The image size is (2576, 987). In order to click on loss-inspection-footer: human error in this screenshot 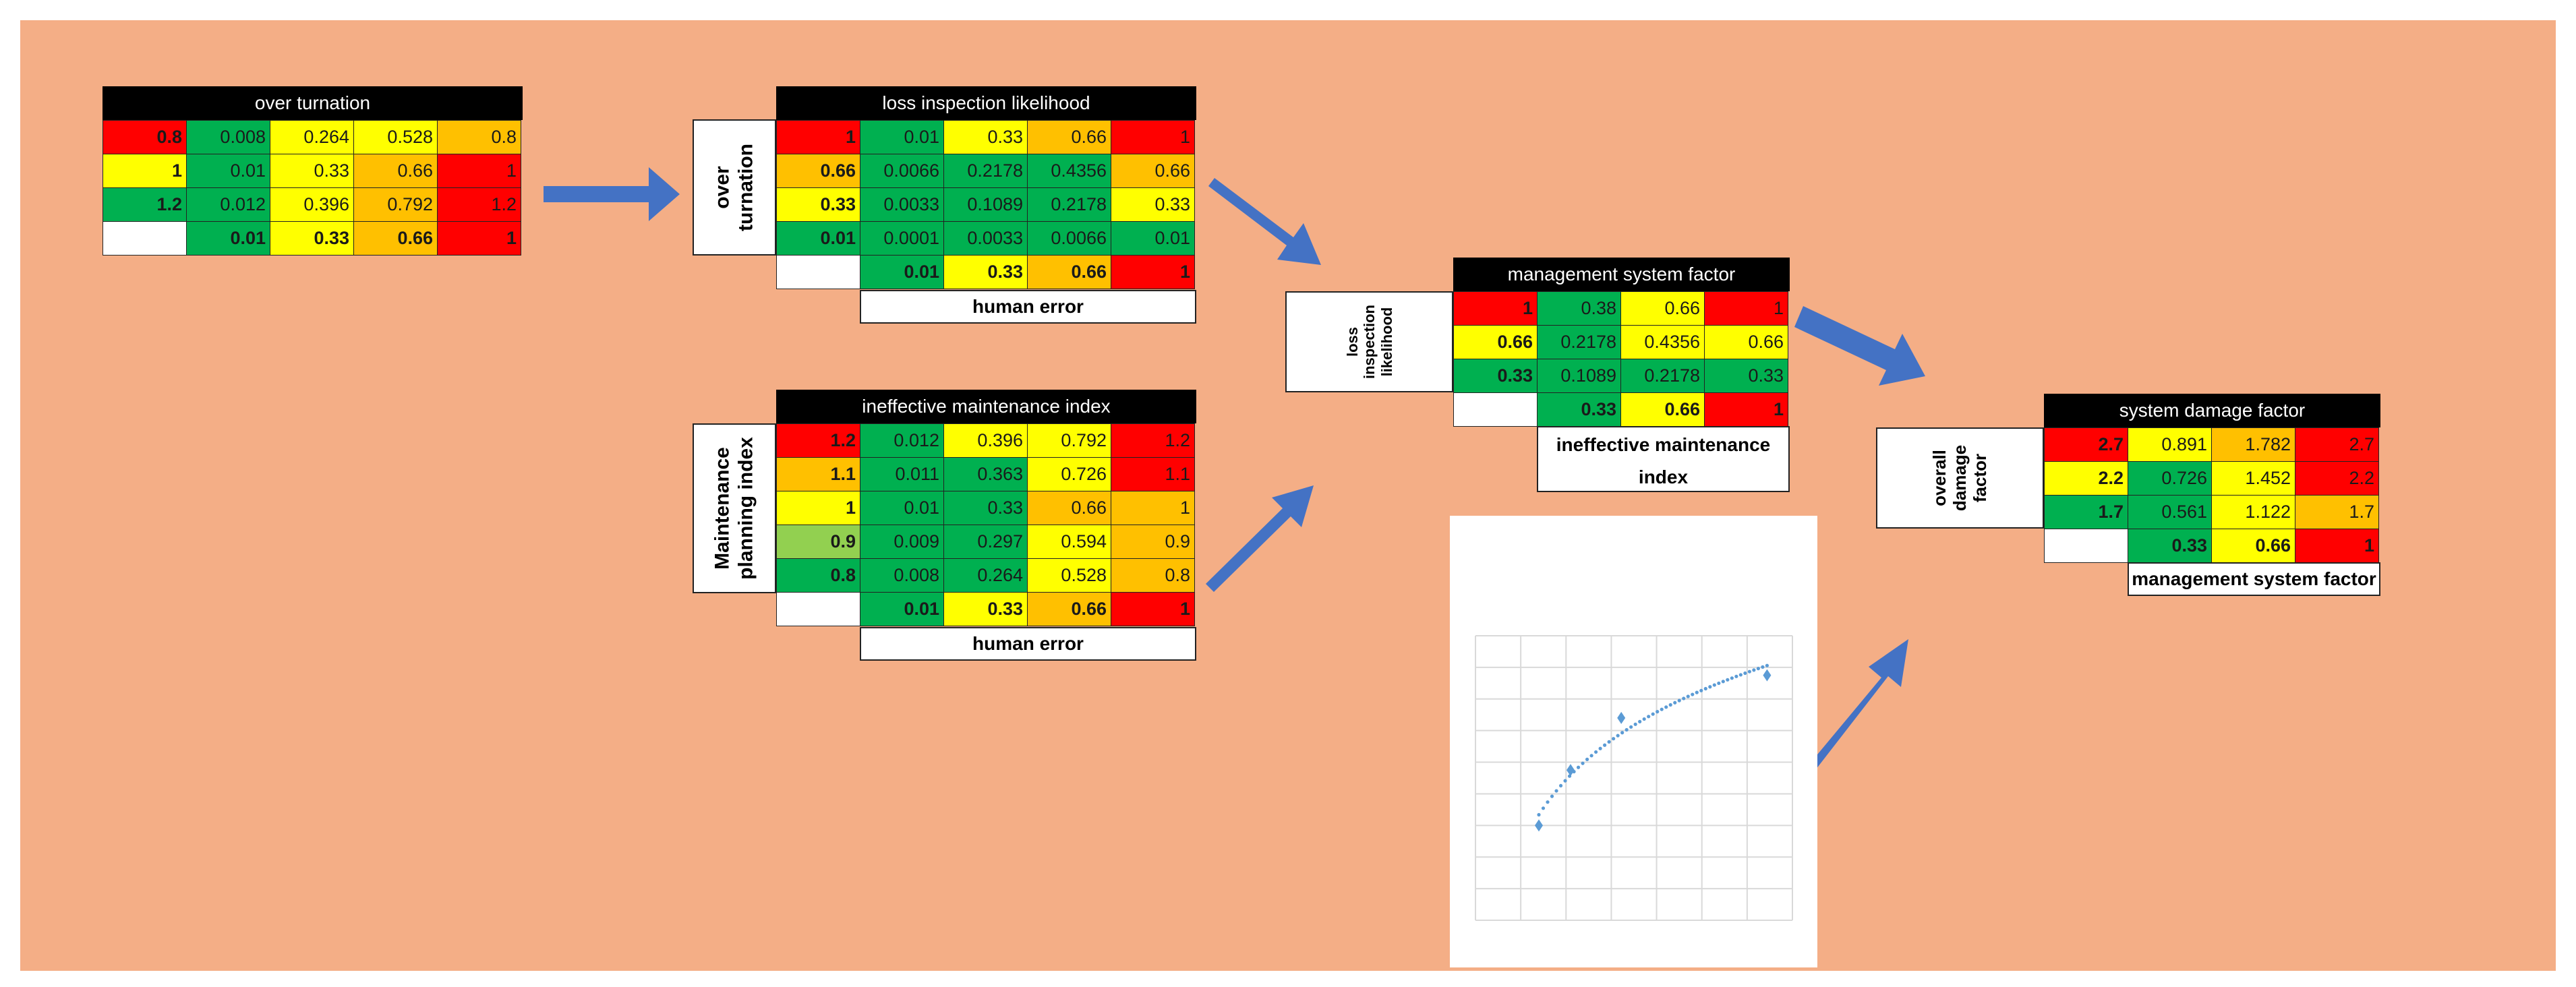, I will do `click(1028, 307)`.